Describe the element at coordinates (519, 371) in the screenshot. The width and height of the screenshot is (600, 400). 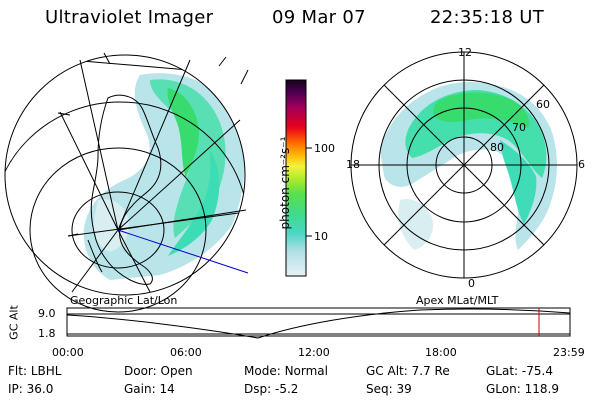
I see `info-glat: GLat: -75.4` at that location.